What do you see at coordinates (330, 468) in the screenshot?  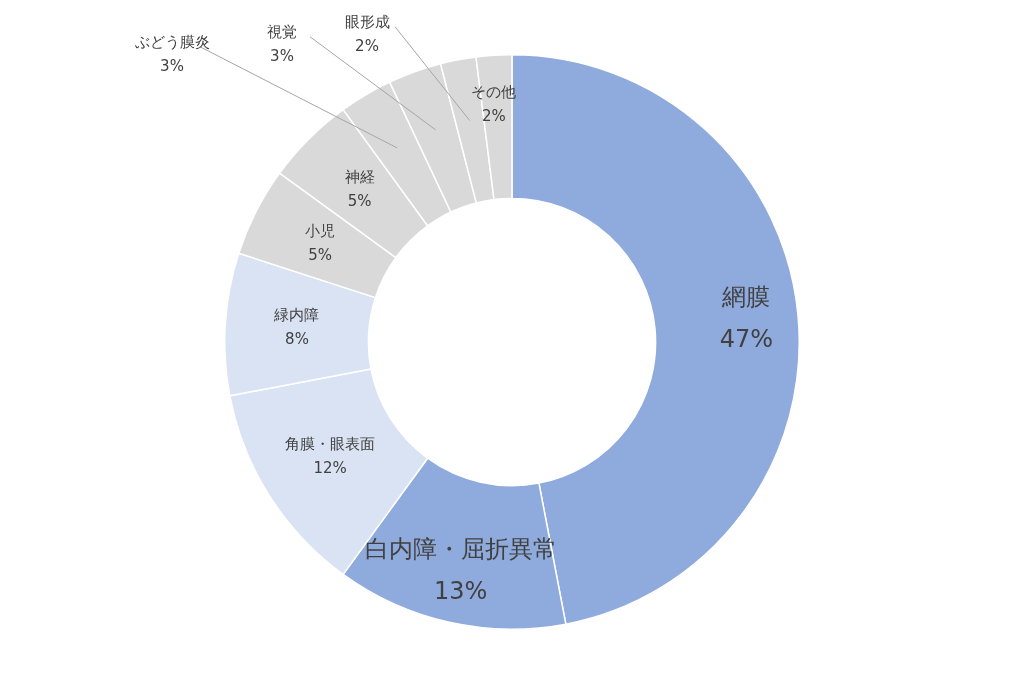 I see `data-label: 12%` at bounding box center [330, 468].